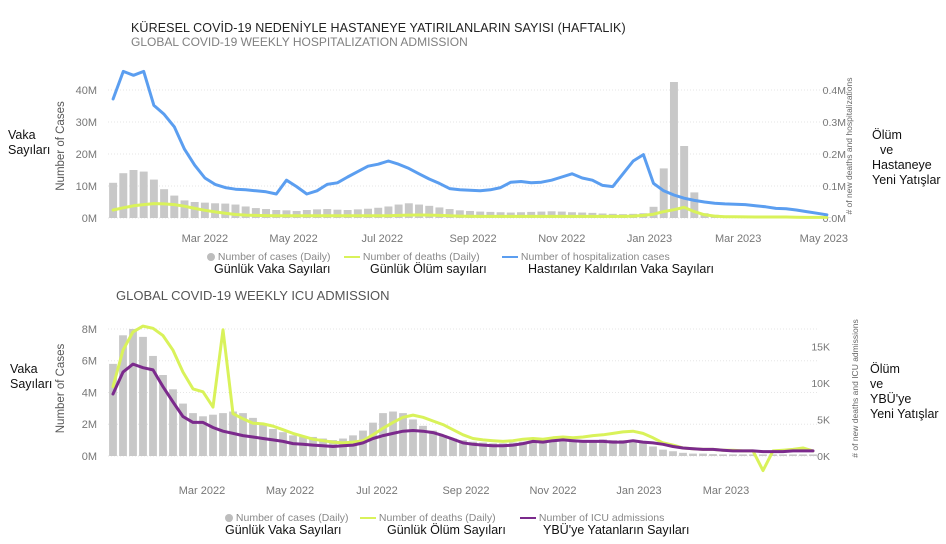 The width and height of the screenshot is (946, 544). What do you see at coordinates (287, 518) in the screenshot?
I see `legend-item-cases-bottom: Number of cases (Daily)` at bounding box center [287, 518].